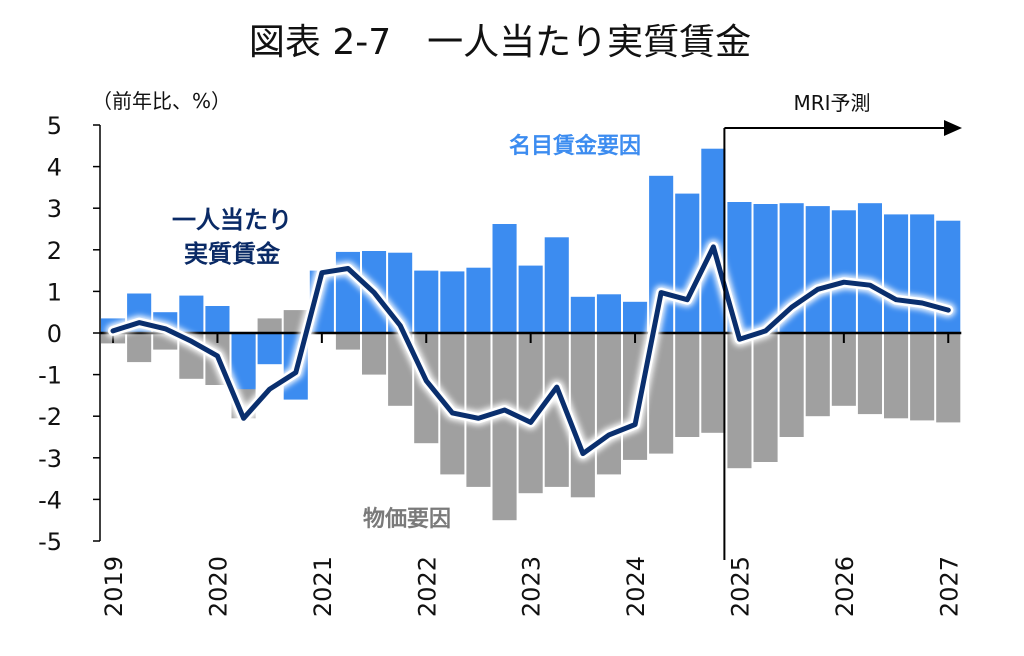 The image size is (1024, 656). What do you see at coordinates (218, 586) in the screenshot?
I see `x-tick-label: 2020` at bounding box center [218, 586].